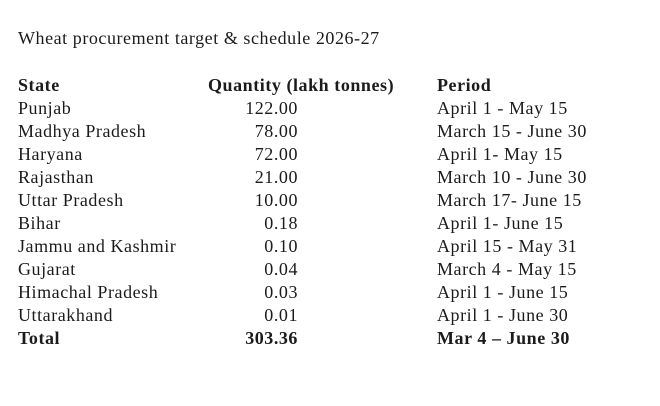 Image resolution: width=660 pixels, height=406 pixels. I want to click on cell-quantity: 0.18, so click(322, 223).